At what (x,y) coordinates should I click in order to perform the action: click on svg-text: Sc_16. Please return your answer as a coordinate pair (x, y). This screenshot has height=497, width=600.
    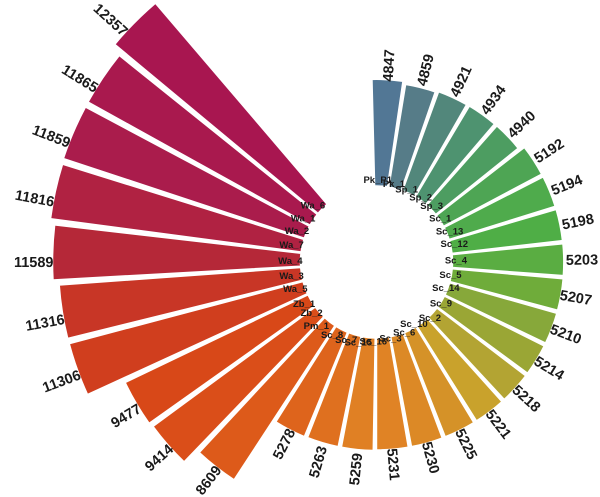
    Looking at the image, I should click on (373, 342).